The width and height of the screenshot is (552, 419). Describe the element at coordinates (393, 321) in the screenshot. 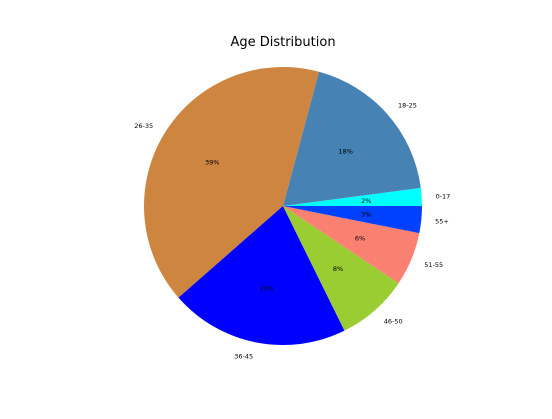

I see `category-label-46-50: 46-50` at that location.